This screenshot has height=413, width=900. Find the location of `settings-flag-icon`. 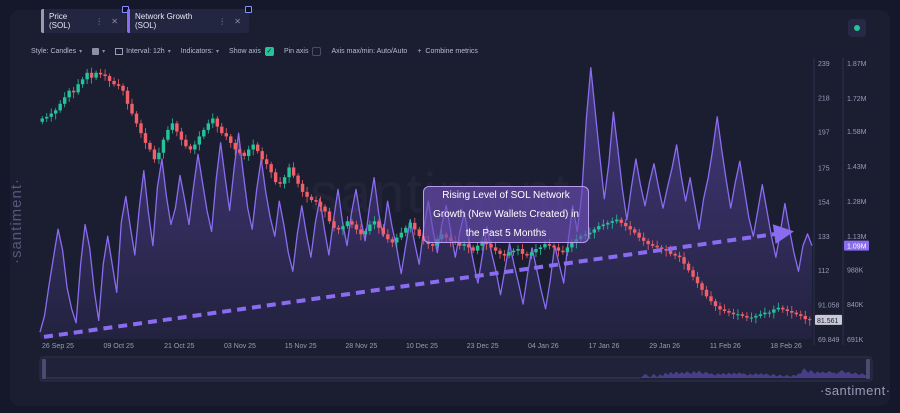

settings-flag-icon is located at coordinates (248, 9).